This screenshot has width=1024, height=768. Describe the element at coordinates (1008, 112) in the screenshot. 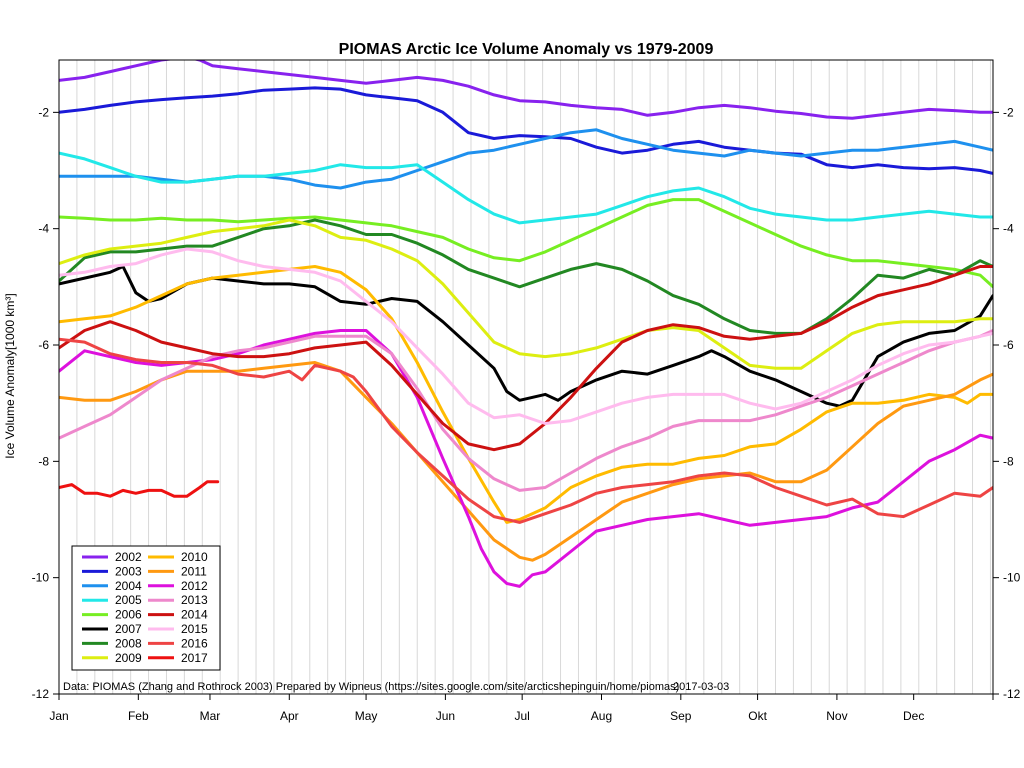

I see `y-tick-label-right: -2` at that location.